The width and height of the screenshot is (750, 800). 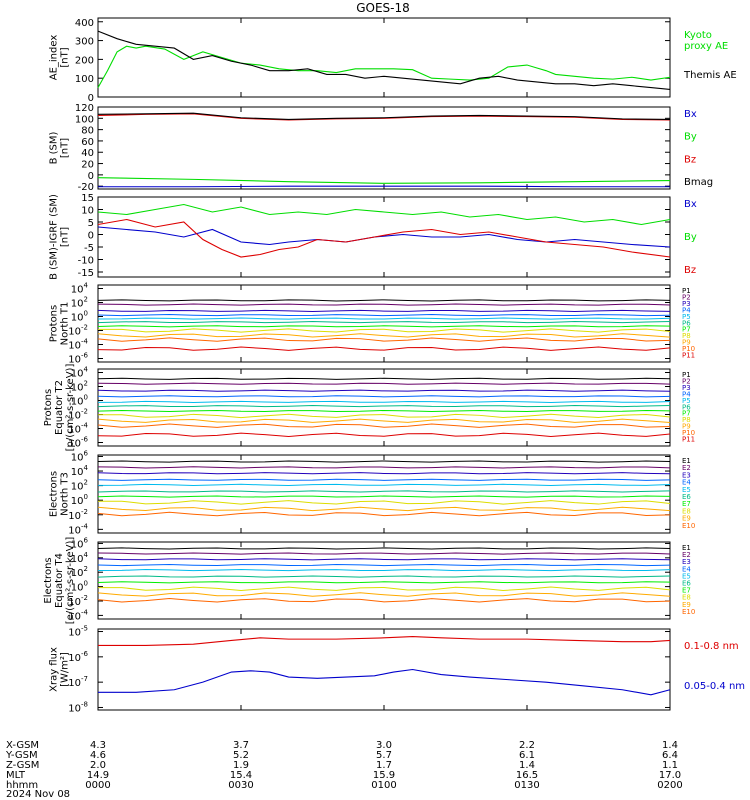 I want to click on y-tick-exponent: 6, so click(x=86, y=453).